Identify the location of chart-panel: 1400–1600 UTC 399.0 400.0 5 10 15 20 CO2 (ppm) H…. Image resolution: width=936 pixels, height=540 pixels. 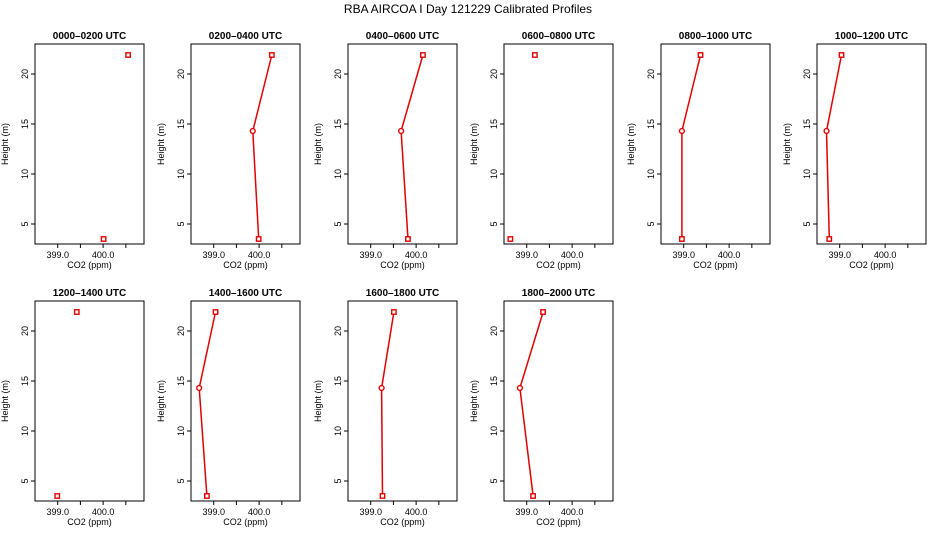
(228, 407).